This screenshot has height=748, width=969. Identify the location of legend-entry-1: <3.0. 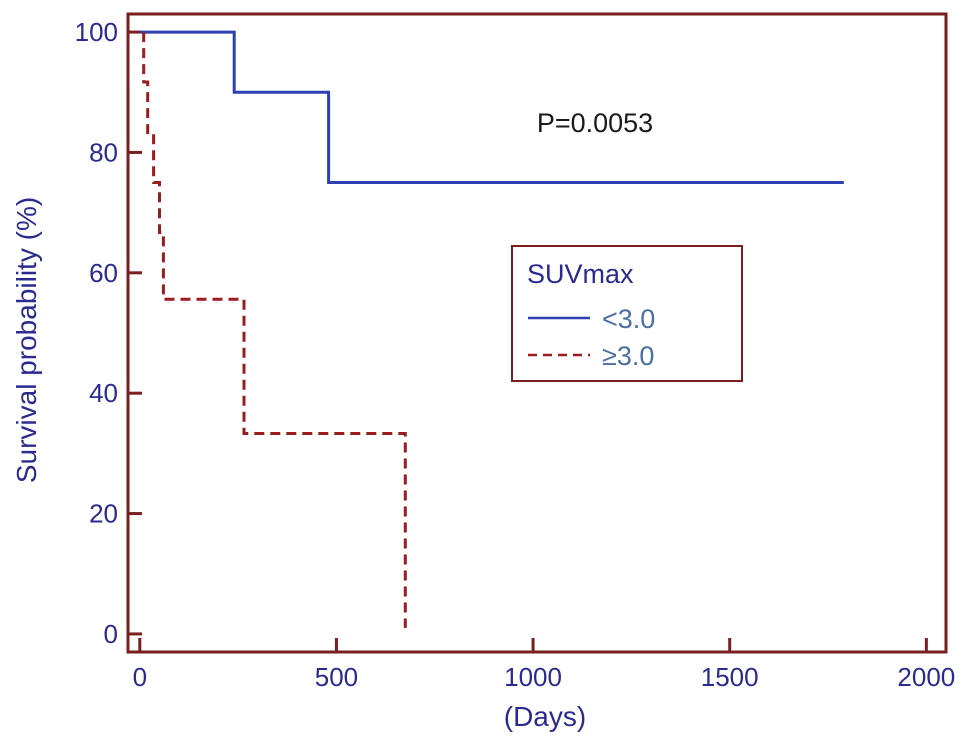
(628, 319).